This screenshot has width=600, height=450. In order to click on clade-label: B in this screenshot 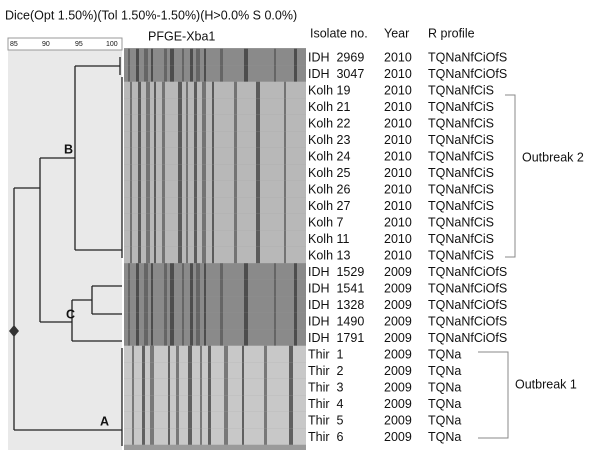, I will do `click(68, 149)`.